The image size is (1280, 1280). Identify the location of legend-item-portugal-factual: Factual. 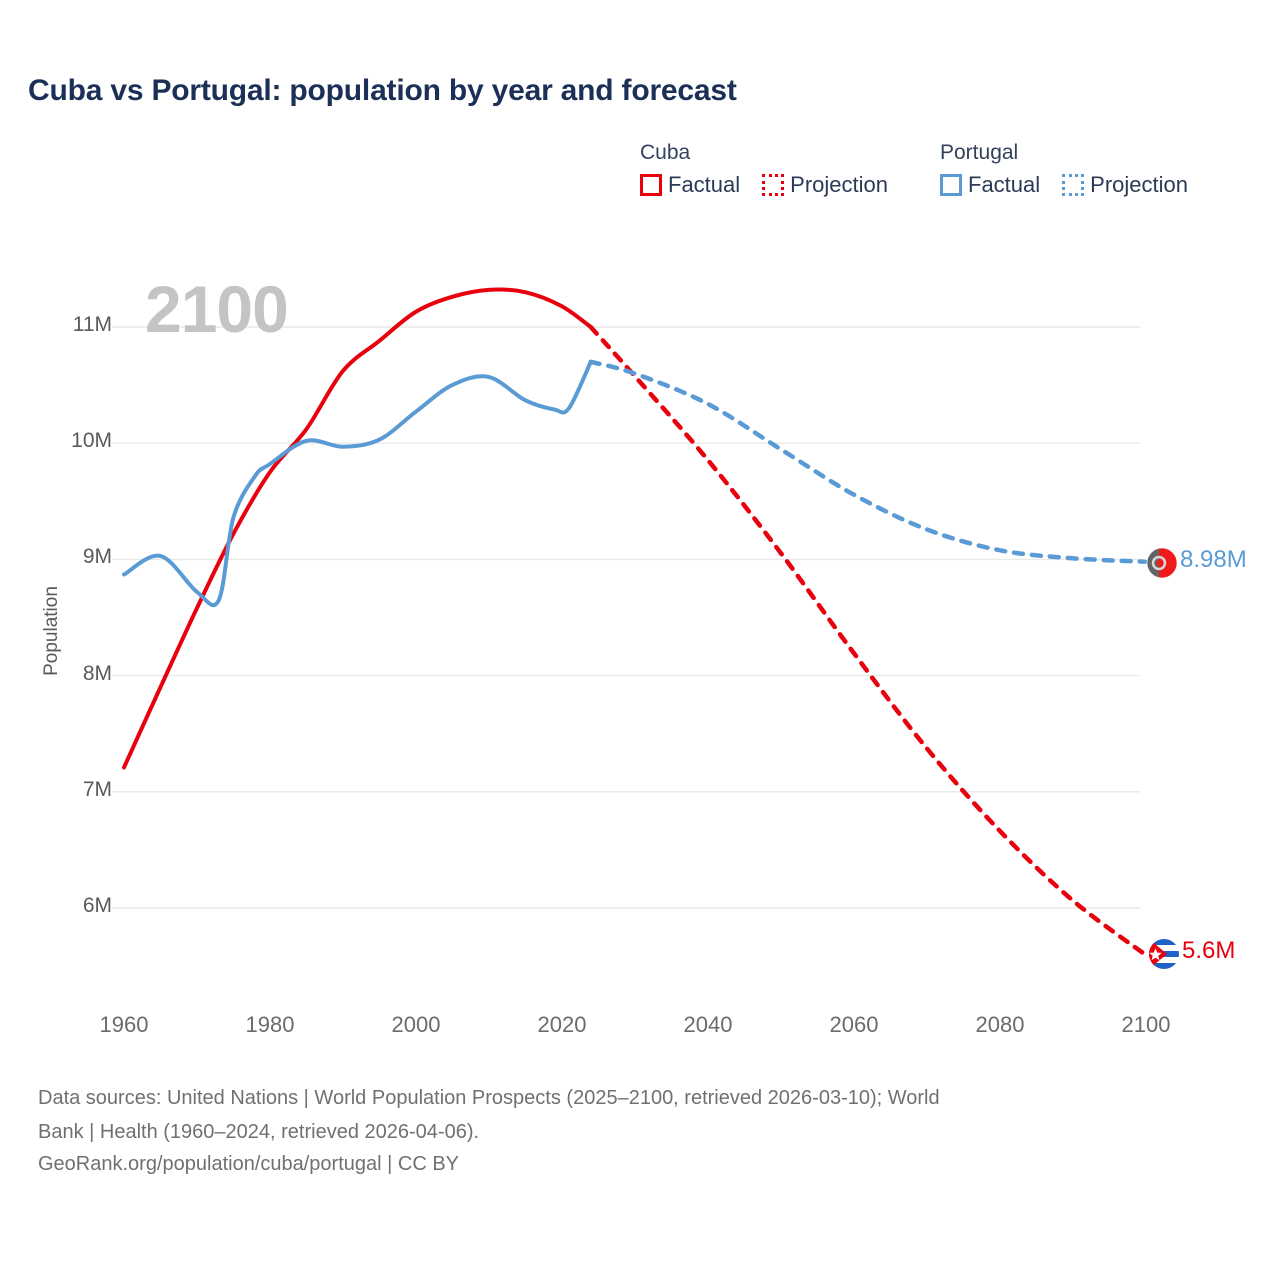
(990, 185).